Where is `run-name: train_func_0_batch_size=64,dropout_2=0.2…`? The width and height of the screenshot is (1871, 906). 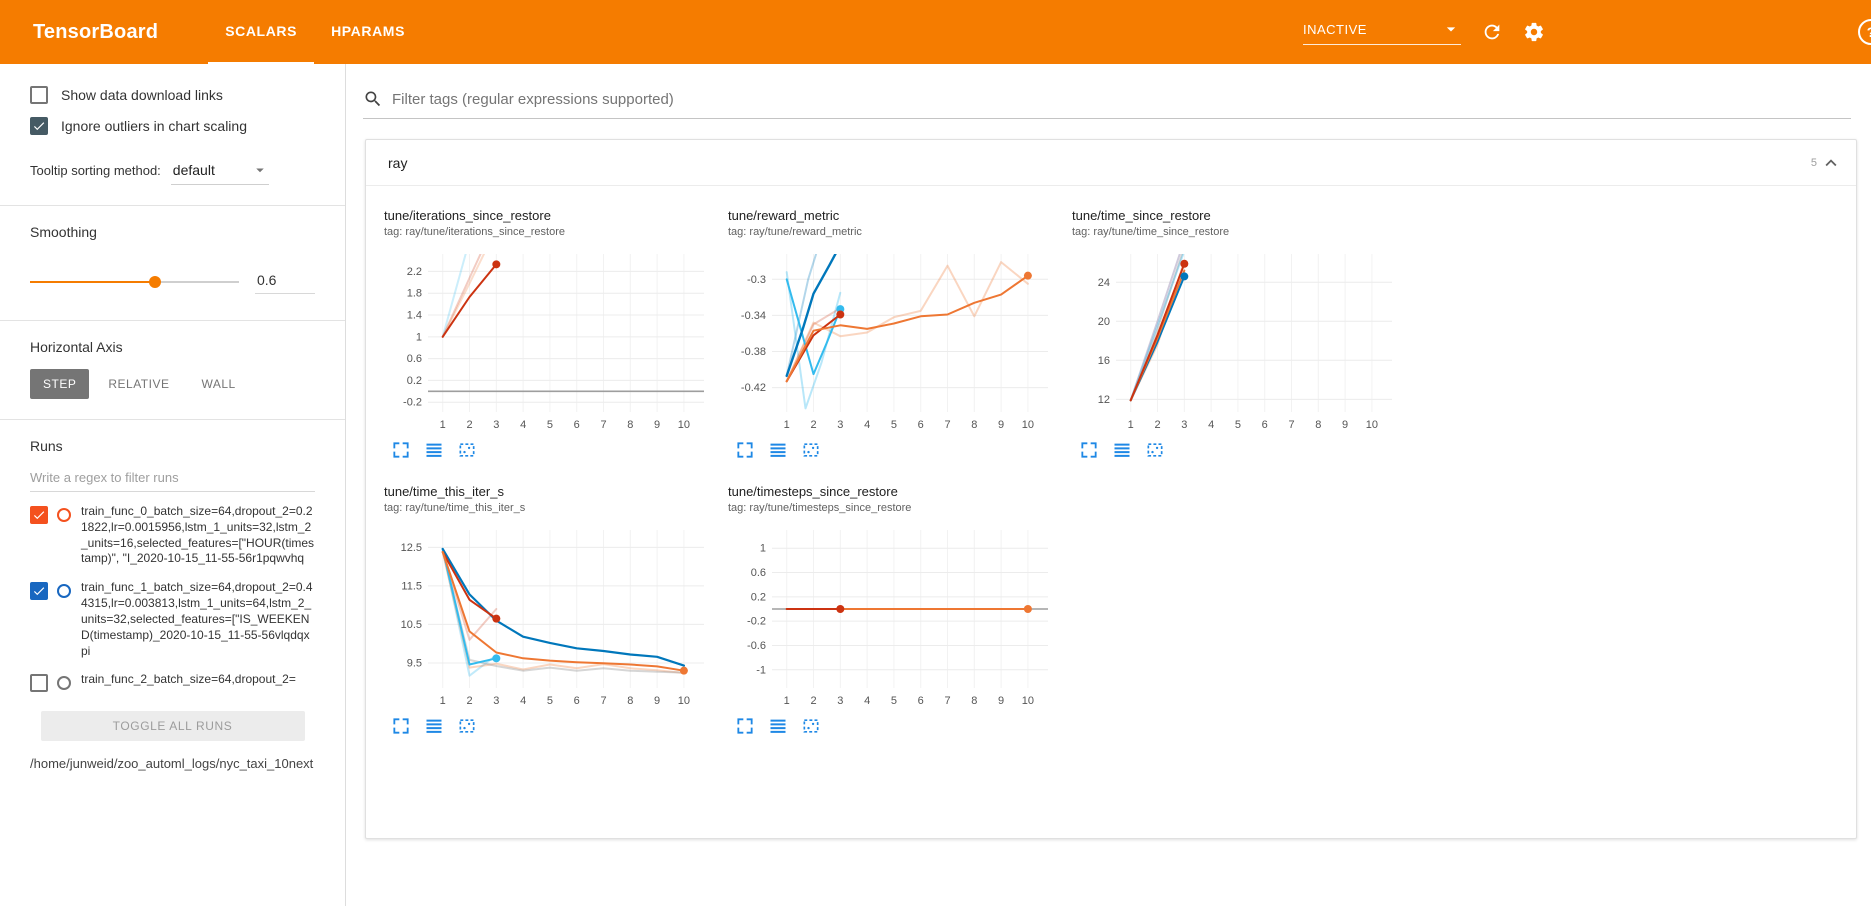 run-name: train_func_0_batch_size=64,dropout_2=0.2… is located at coordinates (198, 535).